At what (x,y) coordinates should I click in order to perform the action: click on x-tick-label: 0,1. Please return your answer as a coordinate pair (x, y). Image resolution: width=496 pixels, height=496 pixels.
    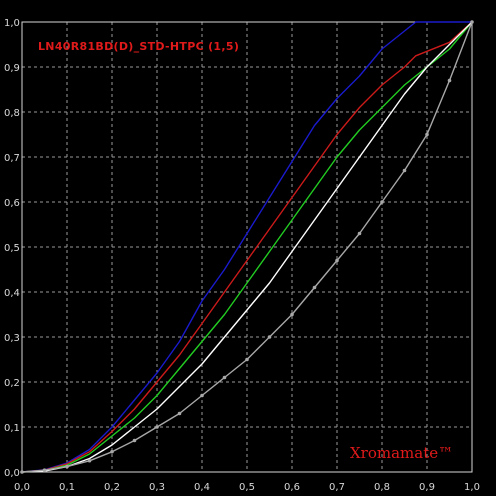
    Looking at the image, I should click on (67, 487).